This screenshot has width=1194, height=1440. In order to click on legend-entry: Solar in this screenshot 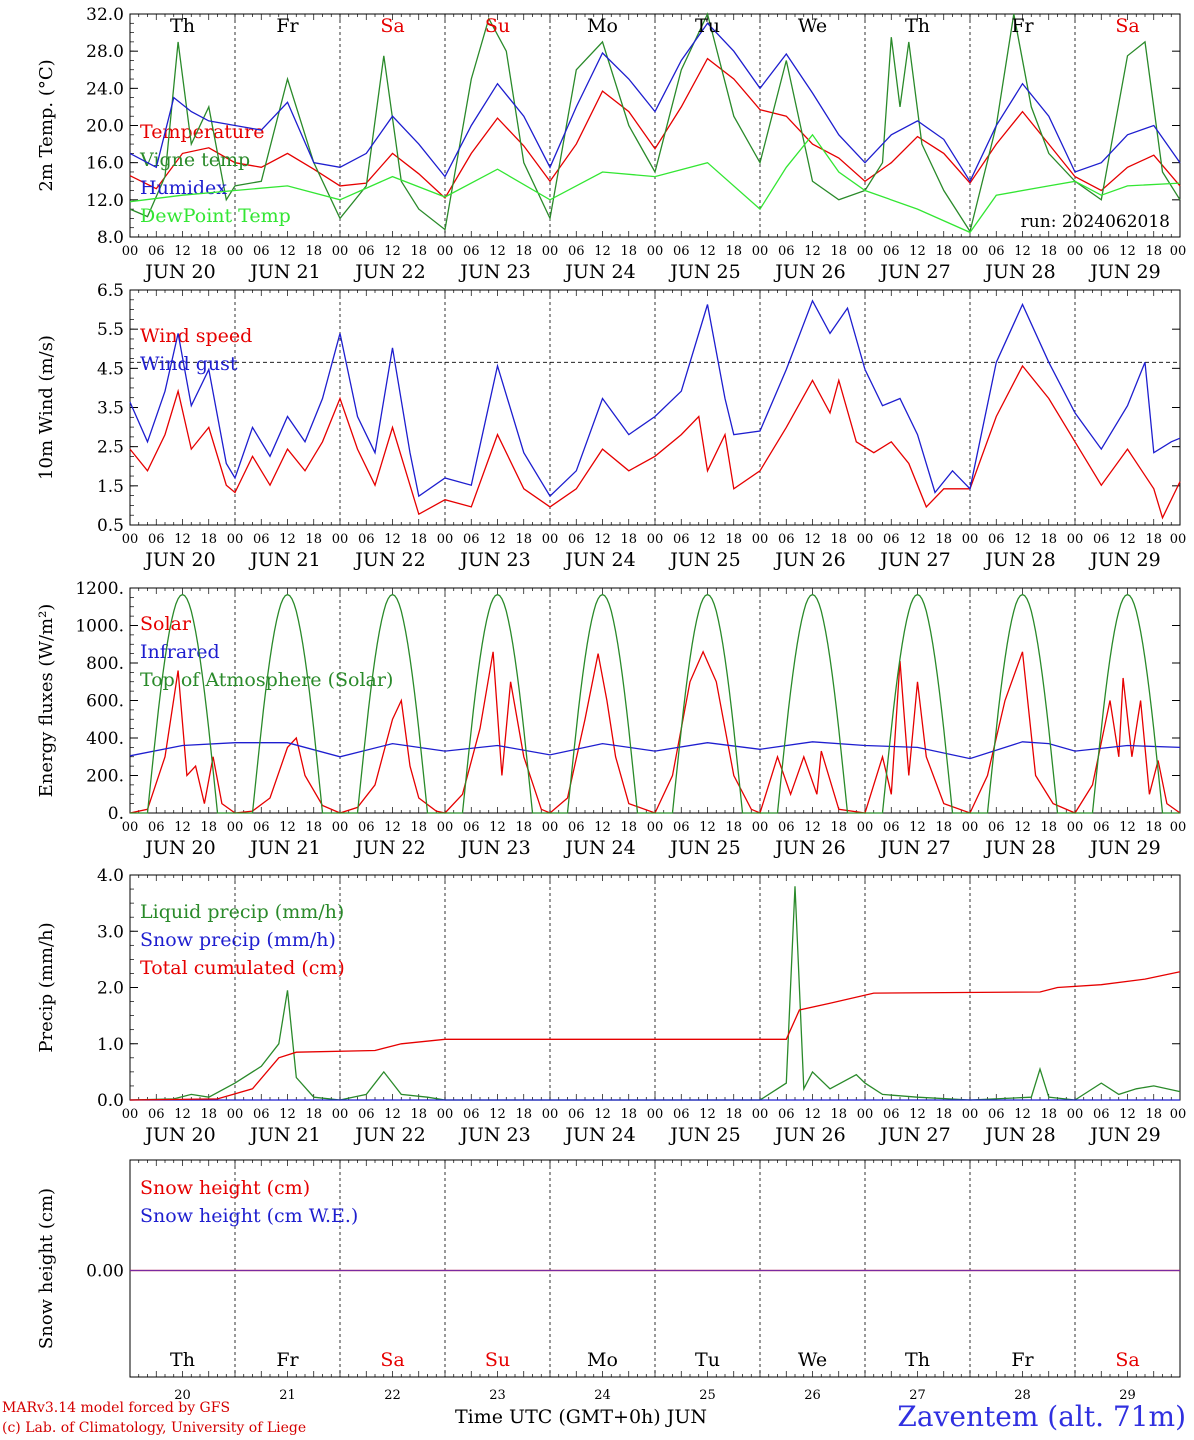, I will do `click(166, 624)`.